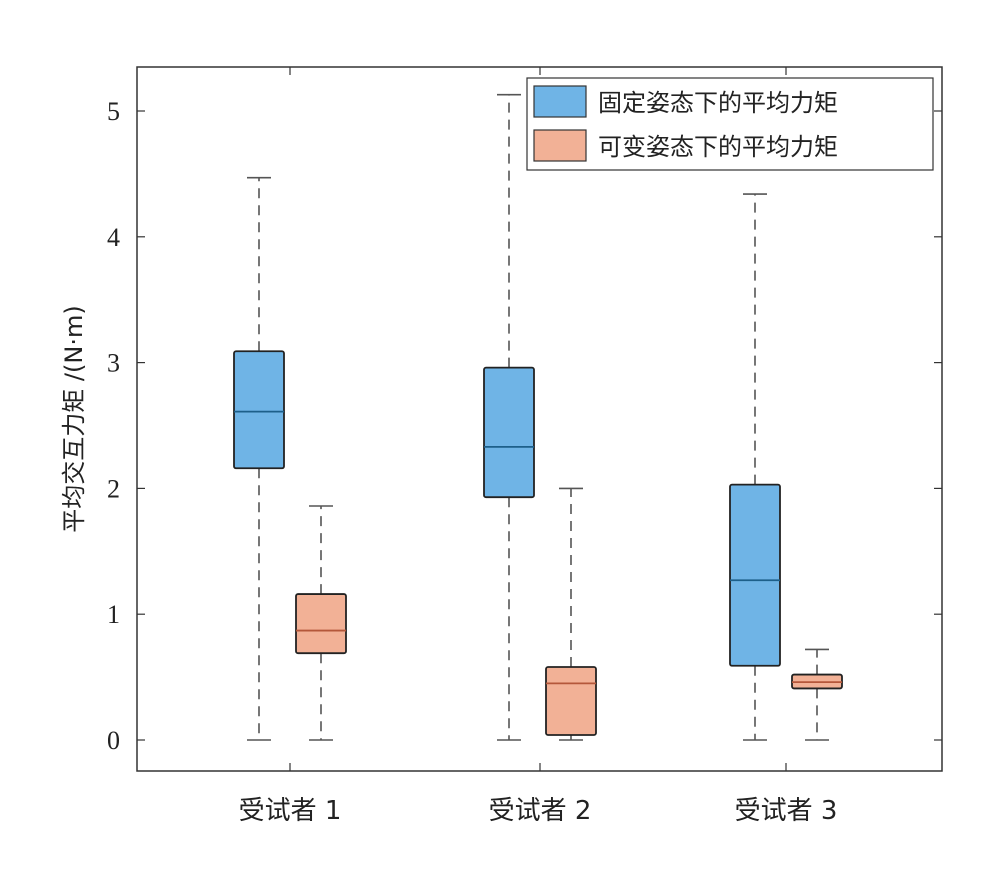 Image resolution: width=1004 pixels, height=886 pixels. I want to click on legend-box, so click(730, 124).